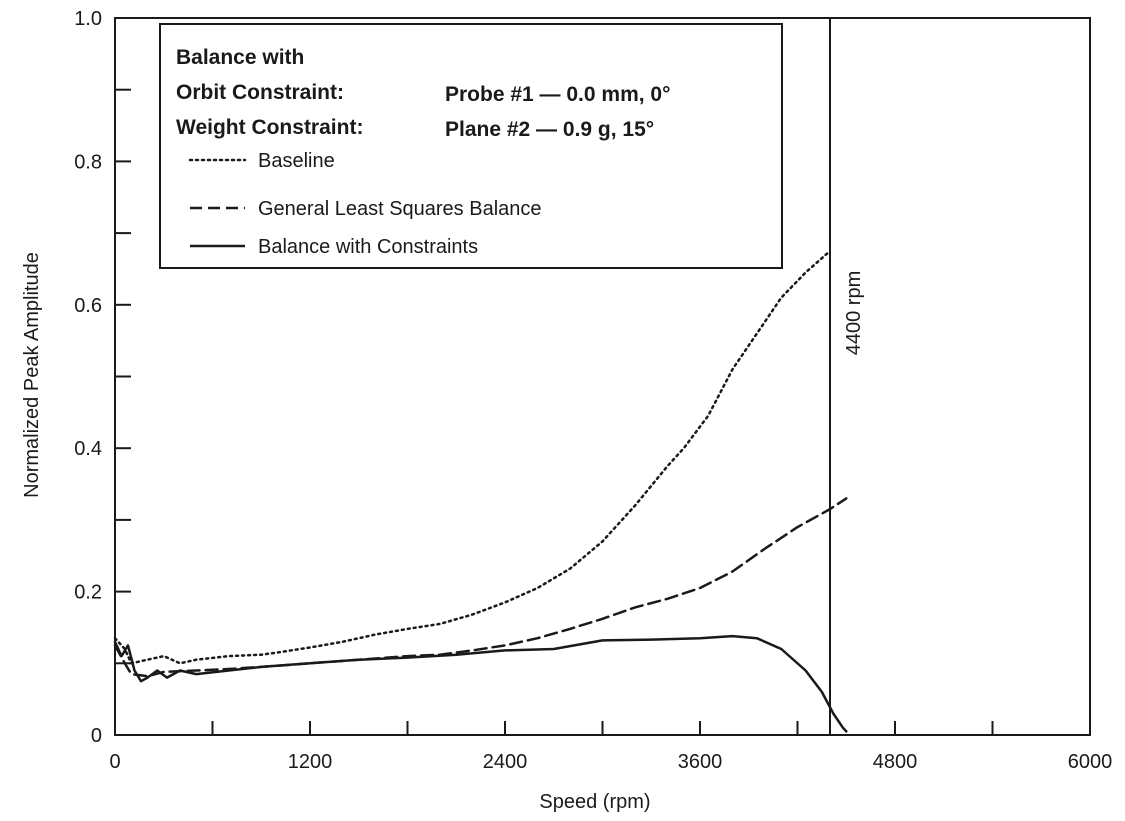 Image resolution: width=1125 pixels, height=821 pixels. What do you see at coordinates (88, 306) in the screenshot?
I see `y-tick-label: 0.6` at bounding box center [88, 306].